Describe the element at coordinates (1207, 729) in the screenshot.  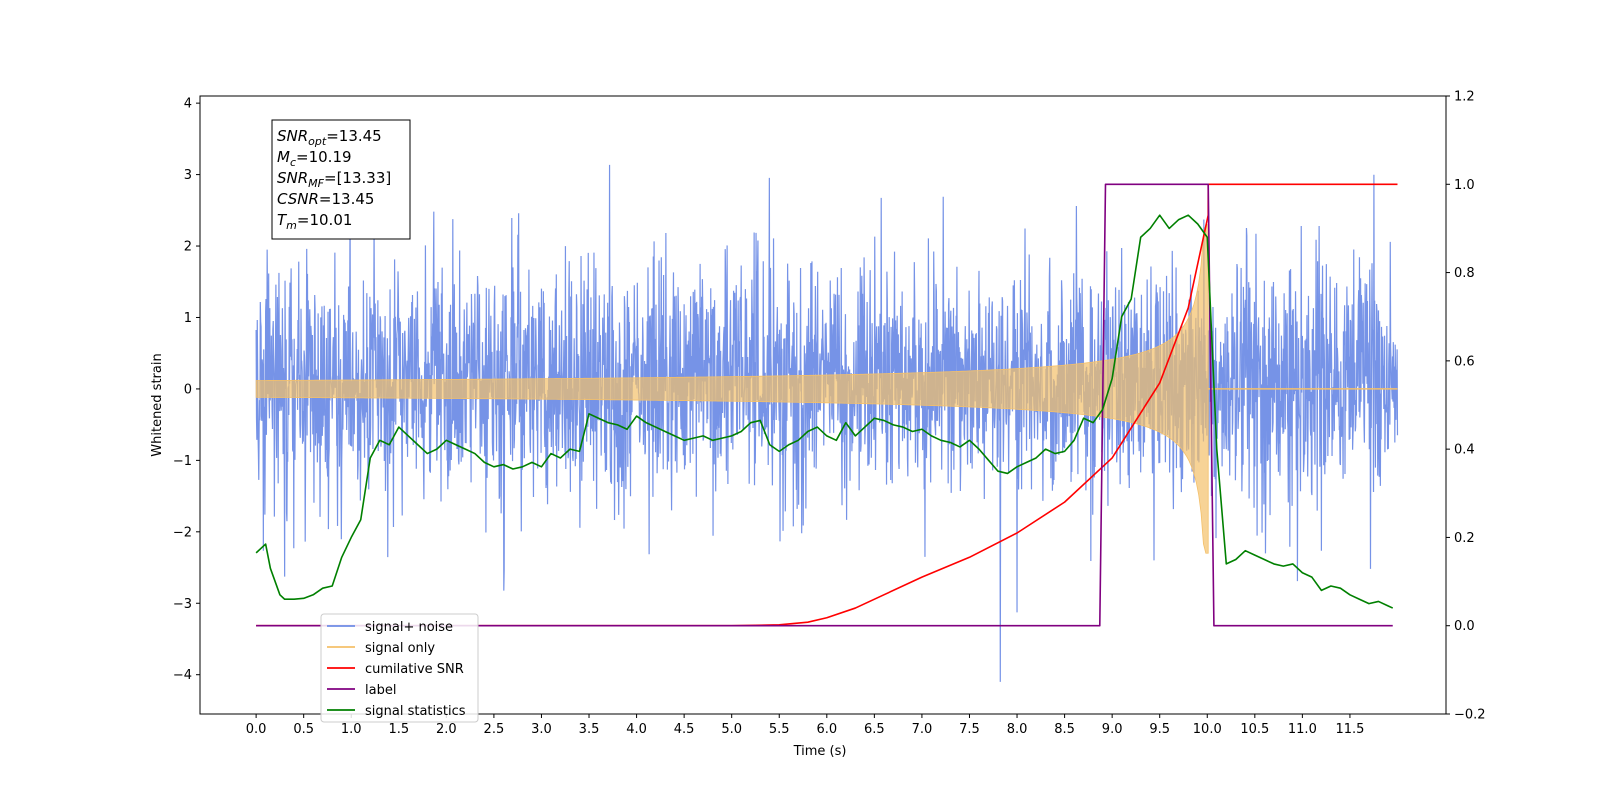
I see `x-tick-label: 10.0` at that location.